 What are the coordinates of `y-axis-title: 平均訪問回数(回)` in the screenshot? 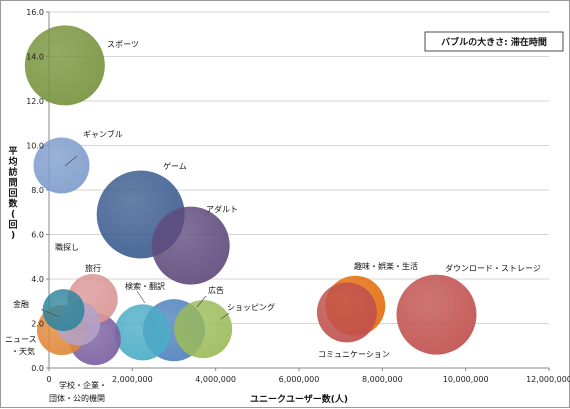 It's located at (13, 193).